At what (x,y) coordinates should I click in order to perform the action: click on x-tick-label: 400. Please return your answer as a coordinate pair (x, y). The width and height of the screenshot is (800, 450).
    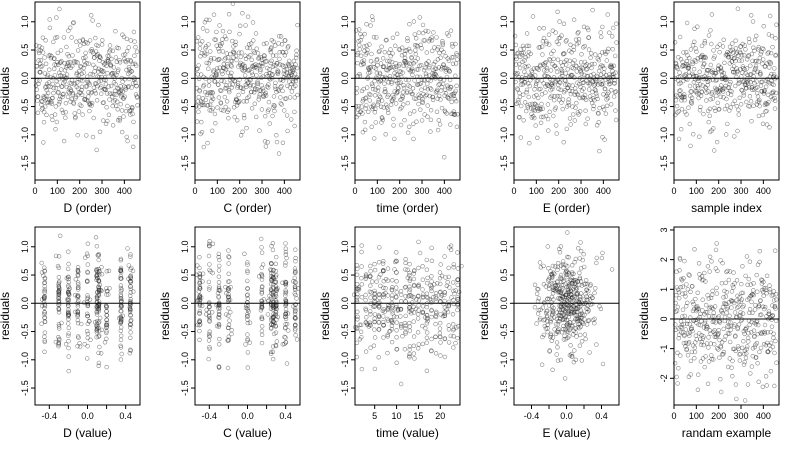
    Looking at the image, I should click on (763, 416).